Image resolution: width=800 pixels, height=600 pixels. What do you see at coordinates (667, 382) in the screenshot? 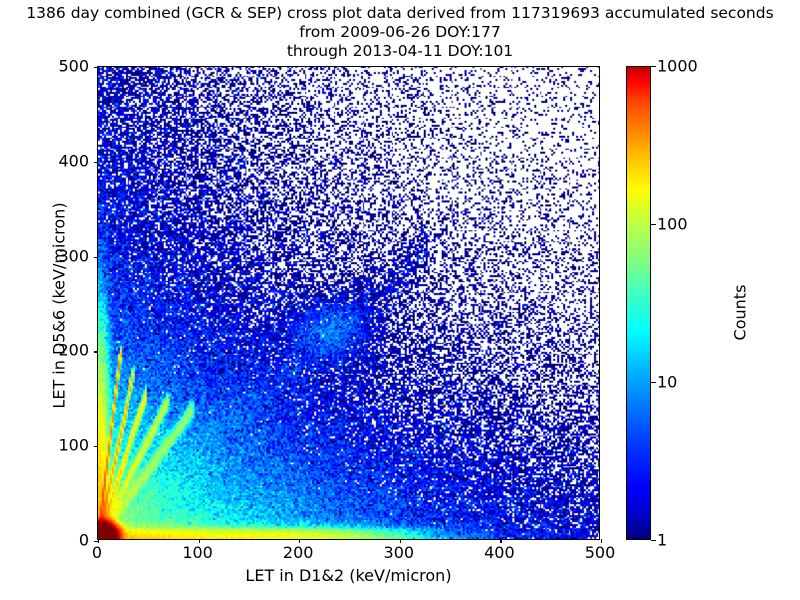
I see `colorbar-tick-label: 10` at bounding box center [667, 382].